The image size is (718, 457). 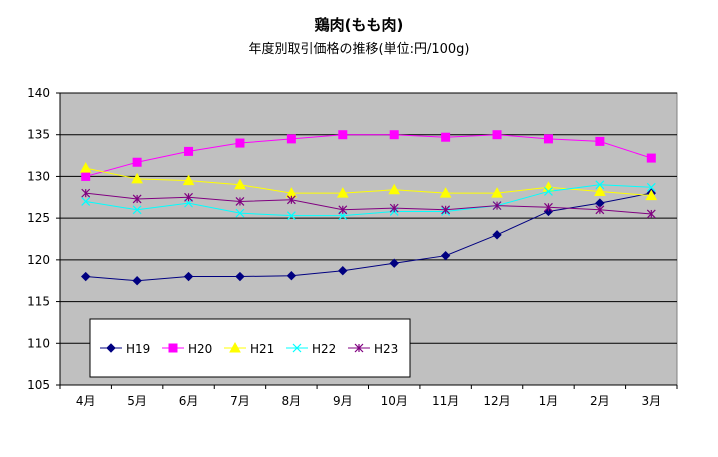 I want to click on x-tick-label: 3月, so click(x=651, y=401).